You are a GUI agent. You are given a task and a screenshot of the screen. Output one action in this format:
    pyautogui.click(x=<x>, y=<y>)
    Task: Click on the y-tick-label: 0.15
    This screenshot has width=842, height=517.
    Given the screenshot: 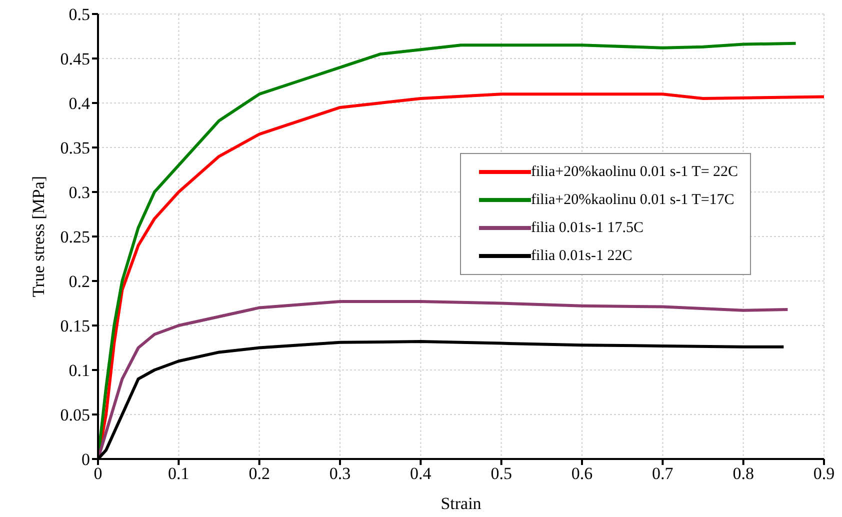 What is the action you would take?
    pyautogui.click(x=75, y=326)
    